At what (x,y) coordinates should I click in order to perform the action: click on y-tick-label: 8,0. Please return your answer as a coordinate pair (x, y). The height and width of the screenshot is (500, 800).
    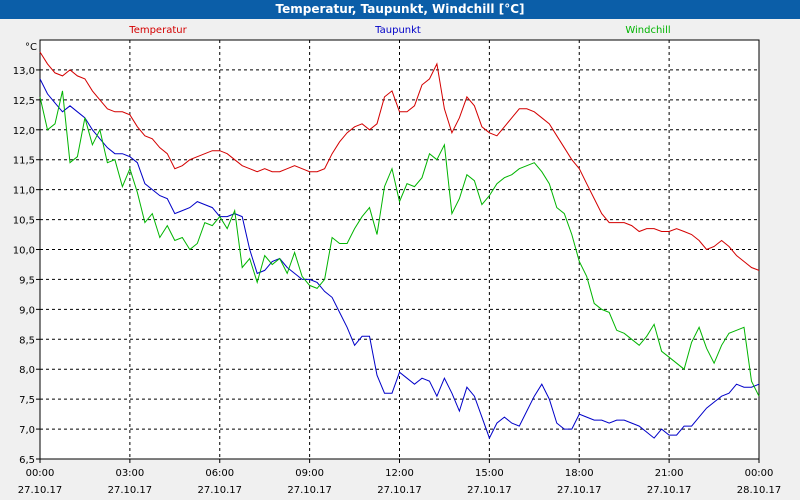
    Looking at the image, I should click on (27, 370).